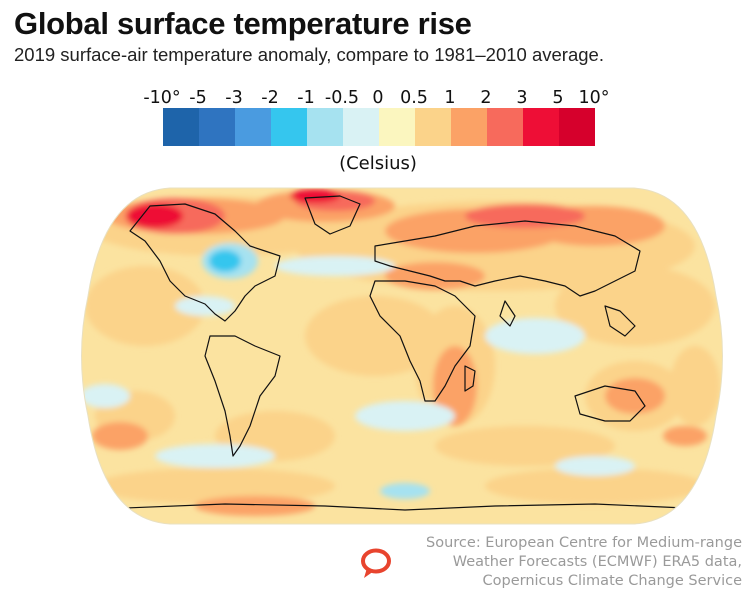 The height and width of the screenshot is (602, 754). I want to click on speech-bubble-logo-icon, so click(376, 563).